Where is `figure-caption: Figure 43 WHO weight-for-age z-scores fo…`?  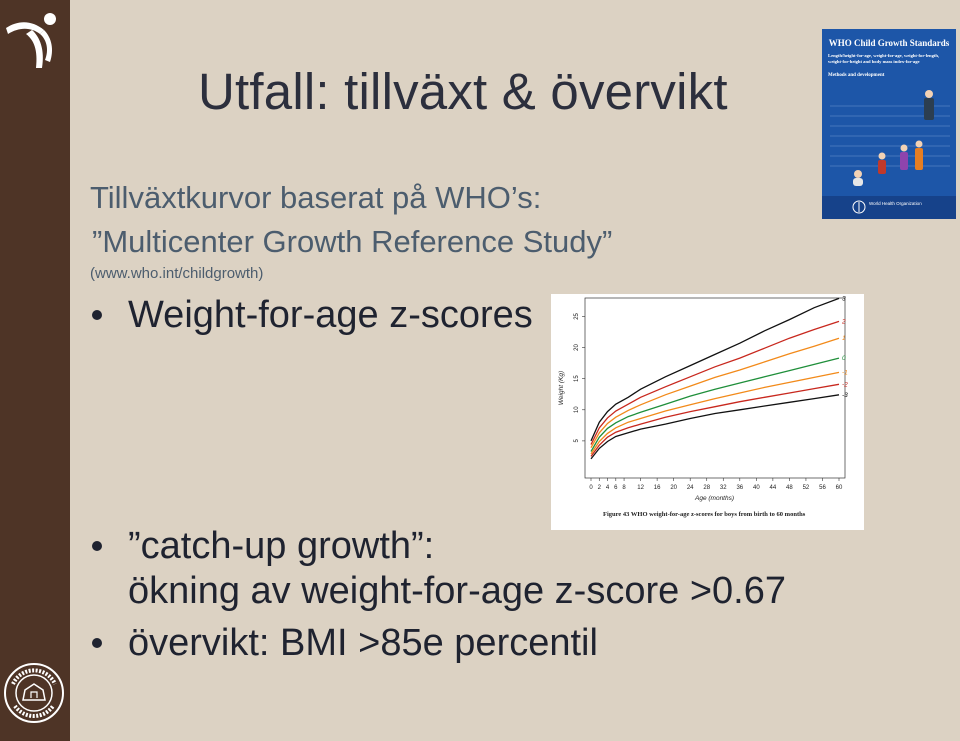
figure-caption: Figure 43 WHO weight-for-age z-scores fo… is located at coordinates (704, 514).